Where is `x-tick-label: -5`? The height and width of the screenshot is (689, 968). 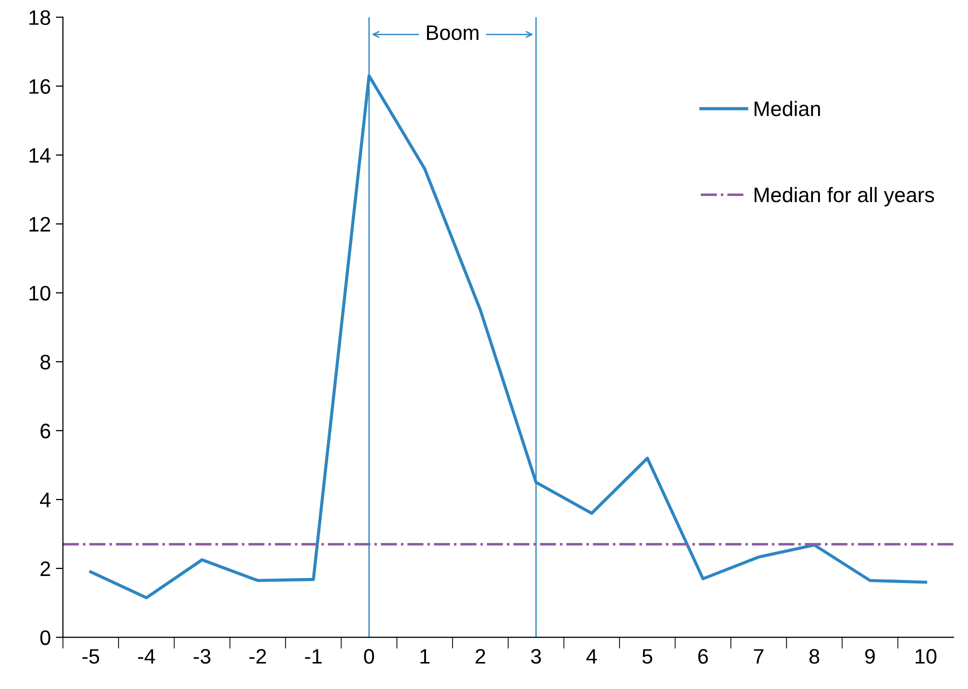 x-tick-label: -5 is located at coordinates (91, 656).